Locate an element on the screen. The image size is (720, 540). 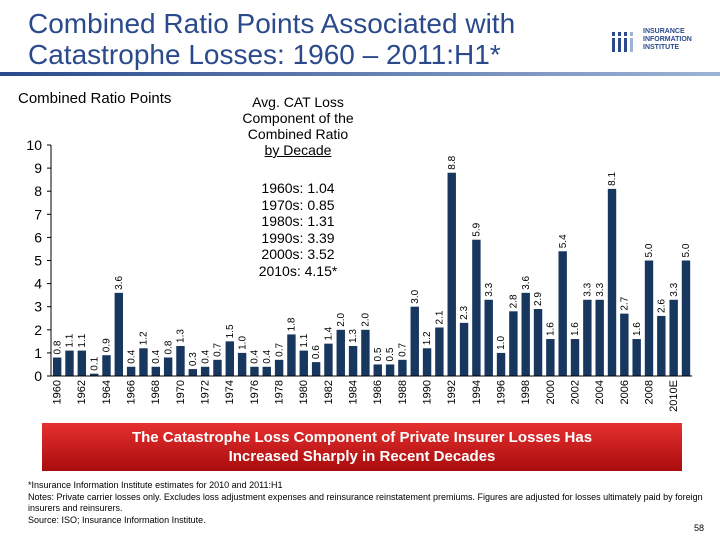
data-label: 1.8 is located at coordinates (292, 324).